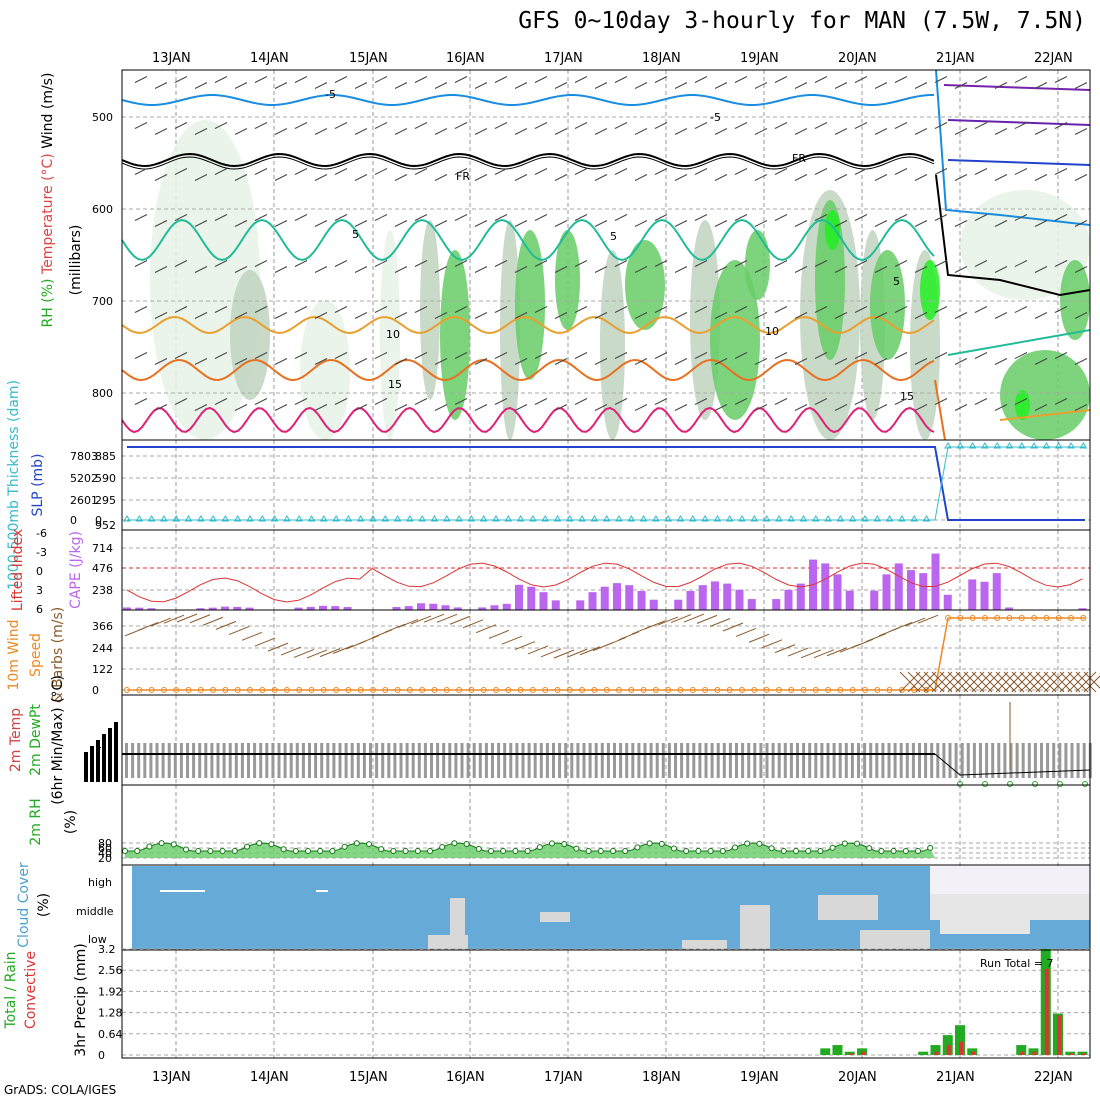 The width and height of the screenshot is (1100, 1100). Describe the element at coordinates (528, 160) in the screenshot. I see `freezing-level-contour` at that location.